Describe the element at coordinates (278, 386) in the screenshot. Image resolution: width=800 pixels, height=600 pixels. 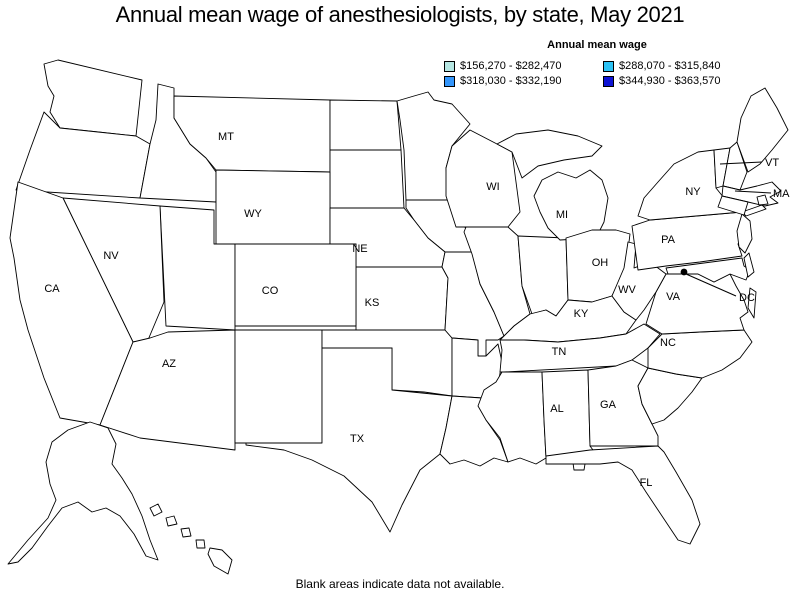
I see `state-nm` at that location.